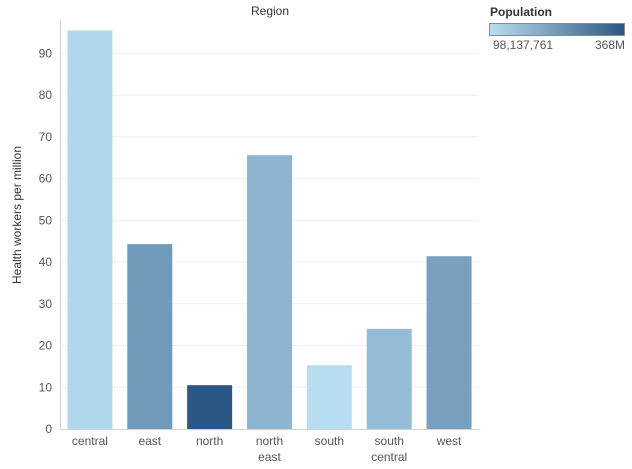  Describe the element at coordinates (269, 449) in the screenshot. I see `x-tick-label: north east` at that location.